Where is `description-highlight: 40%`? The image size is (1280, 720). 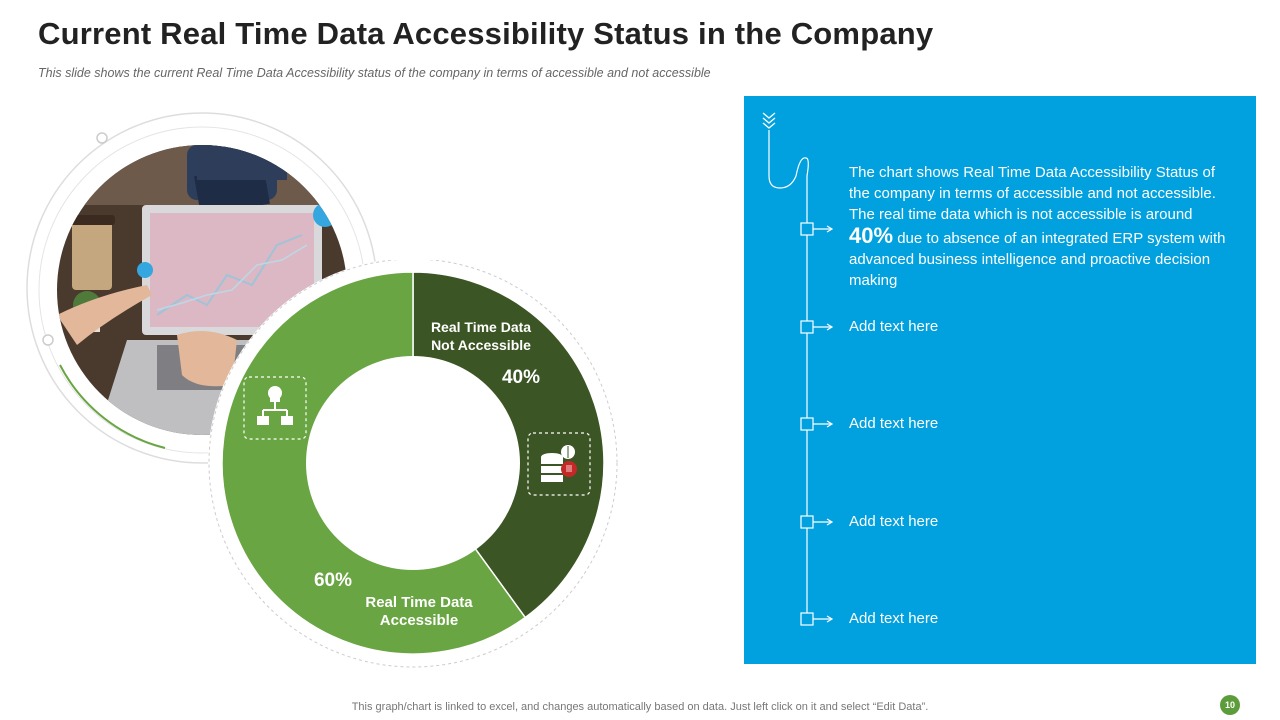 description-highlight: 40% is located at coordinates (871, 235).